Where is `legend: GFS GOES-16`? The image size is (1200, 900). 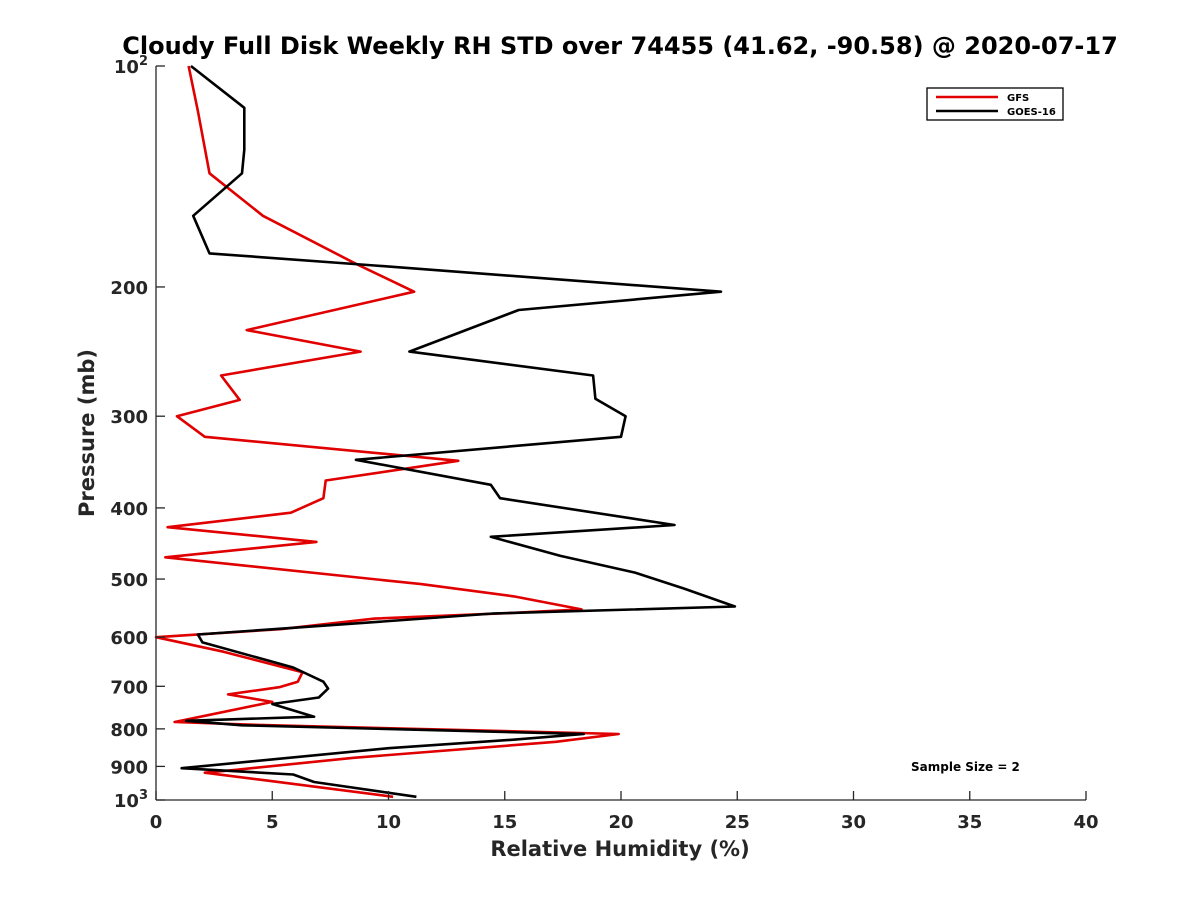
legend: GFS GOES-16 is located at coordinates (995, 104).